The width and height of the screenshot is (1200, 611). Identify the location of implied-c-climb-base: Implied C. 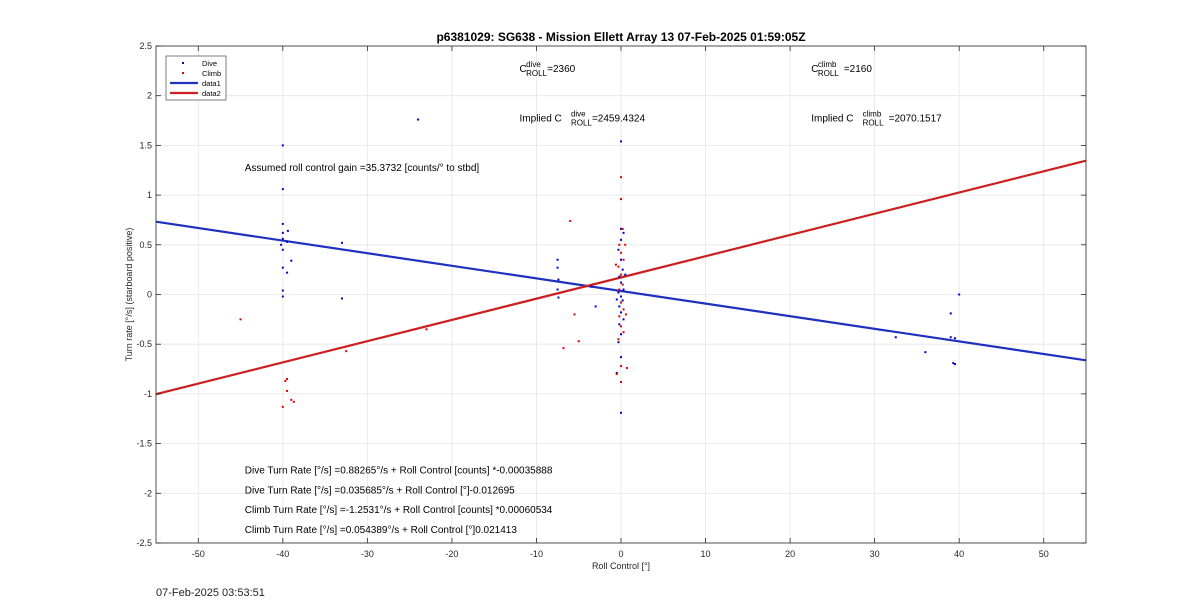
(832, 119).